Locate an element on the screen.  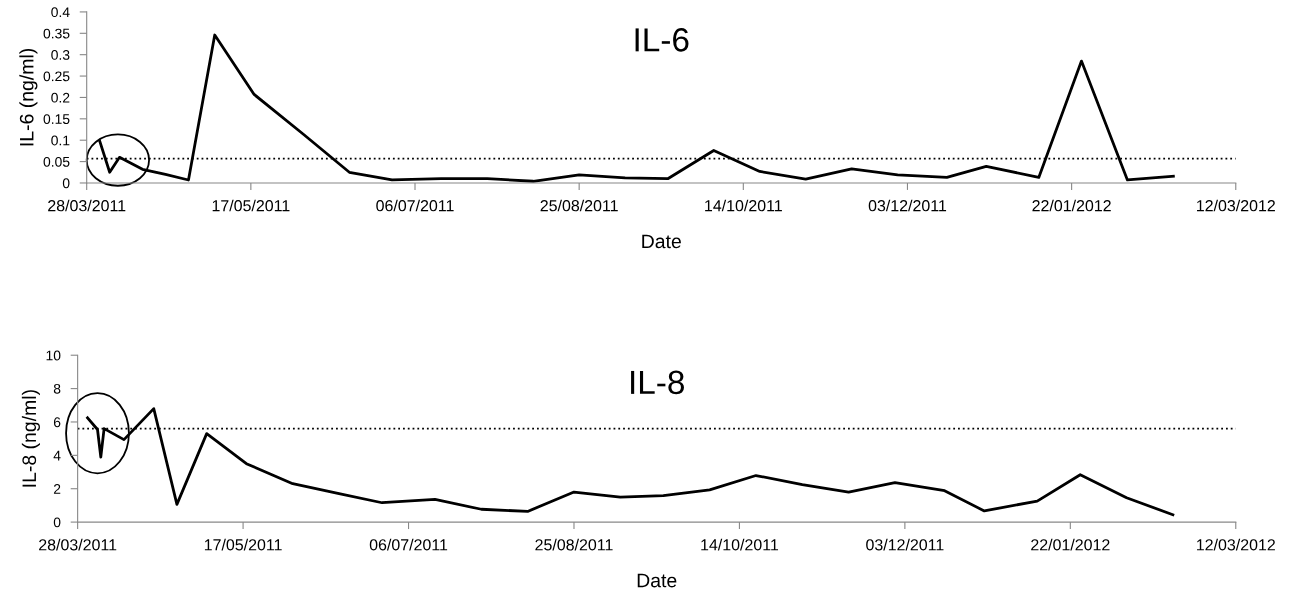
y-tick-label: 8 is located at coordinates (57, 388).